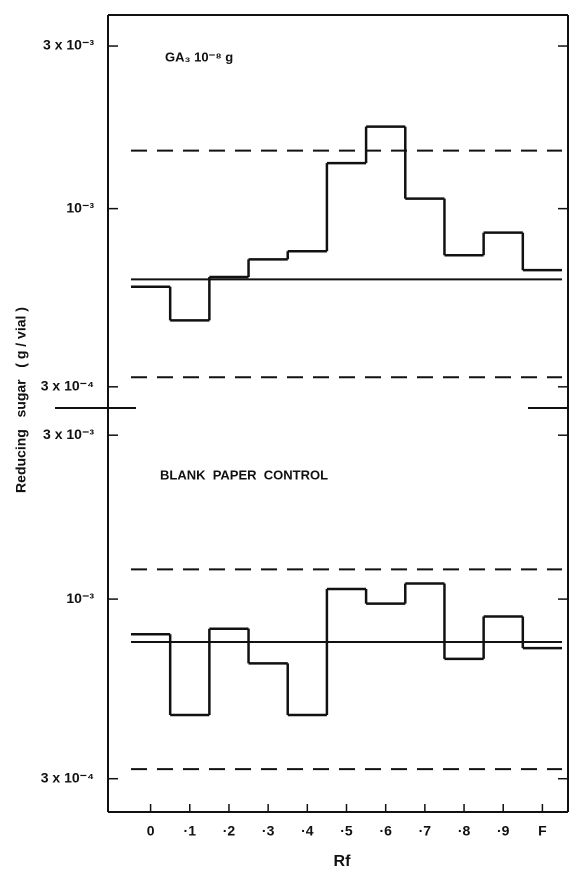 Image resolution: width=581 pixels, height=882 pixels. What do you see at coordinates (385, 831) in the screenshot?
I see `x-tick-label: ·6` at bounding box center [385, 831].